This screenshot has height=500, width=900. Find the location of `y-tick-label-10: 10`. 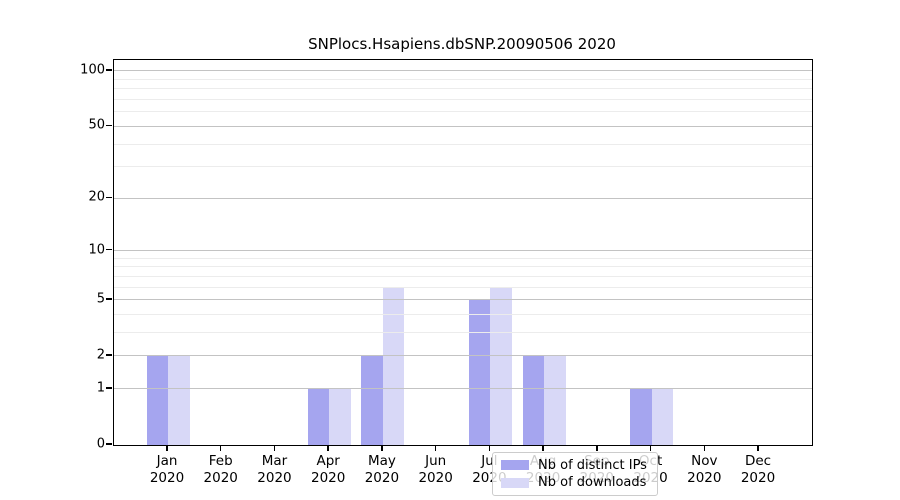

y-tick-label-10: 10 is located at coordinates (96, 250).